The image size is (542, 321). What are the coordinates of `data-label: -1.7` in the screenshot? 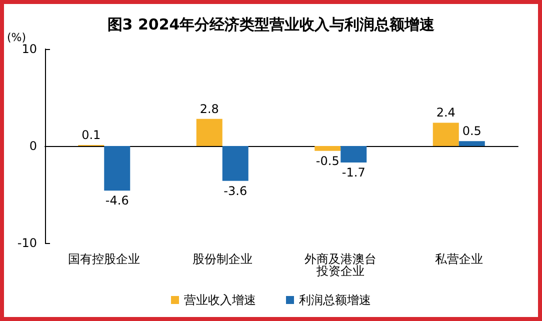 It's located at (354, 172).